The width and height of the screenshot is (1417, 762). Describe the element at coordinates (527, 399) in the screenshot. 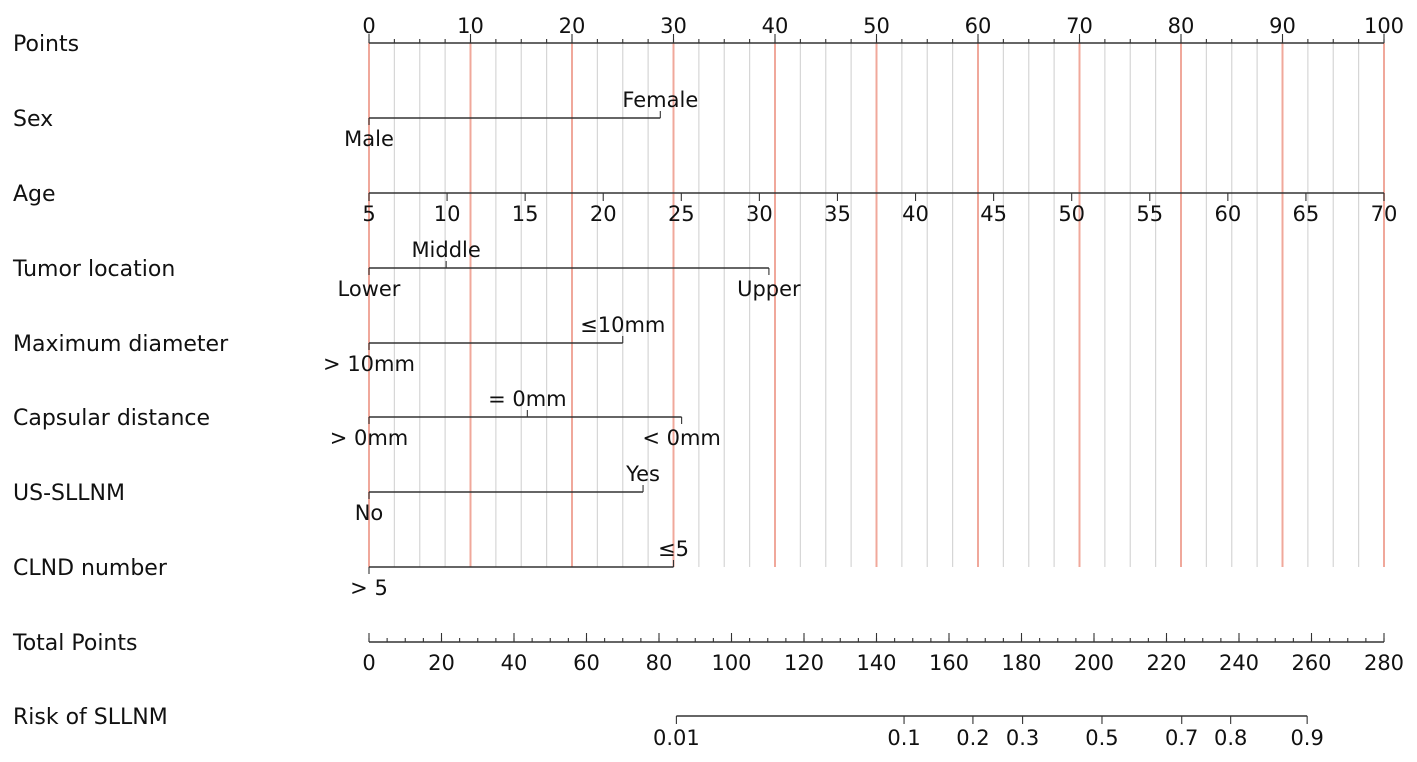

I see `level-label: = 0mm` at that location.